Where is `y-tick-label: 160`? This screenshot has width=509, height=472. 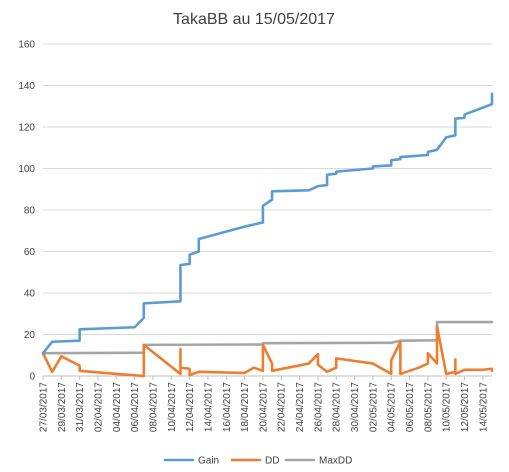
y-tick-label: 160 is located at coordinates (26, 45).